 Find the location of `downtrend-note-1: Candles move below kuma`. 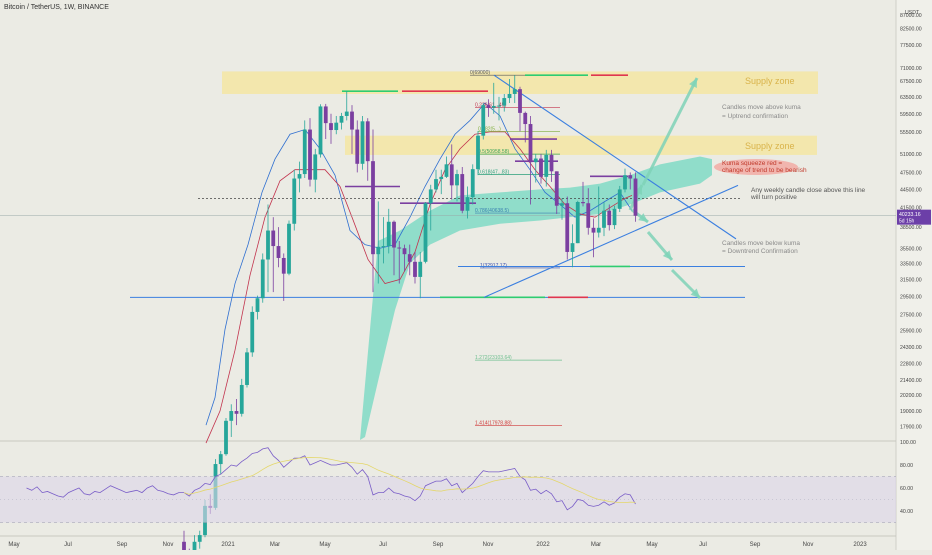

downtrend-note-1: Candles move below kuma is located at coordinates (761, 243).